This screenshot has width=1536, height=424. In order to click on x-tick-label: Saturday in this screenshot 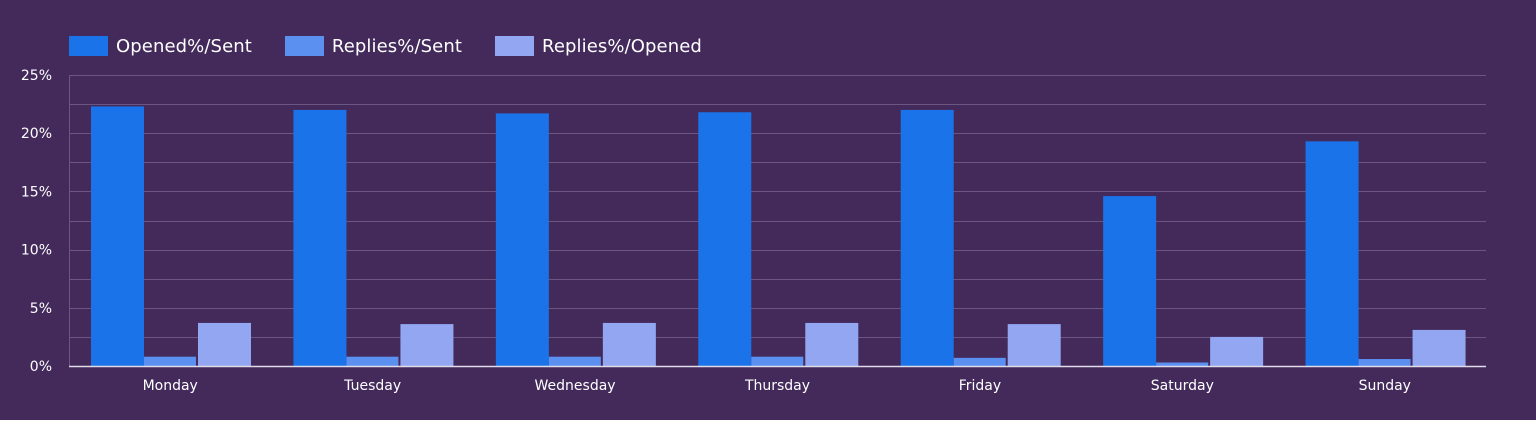, I will do `click(1182, 386)`.